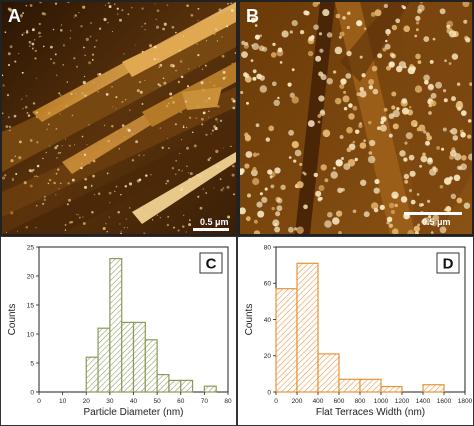  I want to click on x-tick-label: 40, so click(134, 401).